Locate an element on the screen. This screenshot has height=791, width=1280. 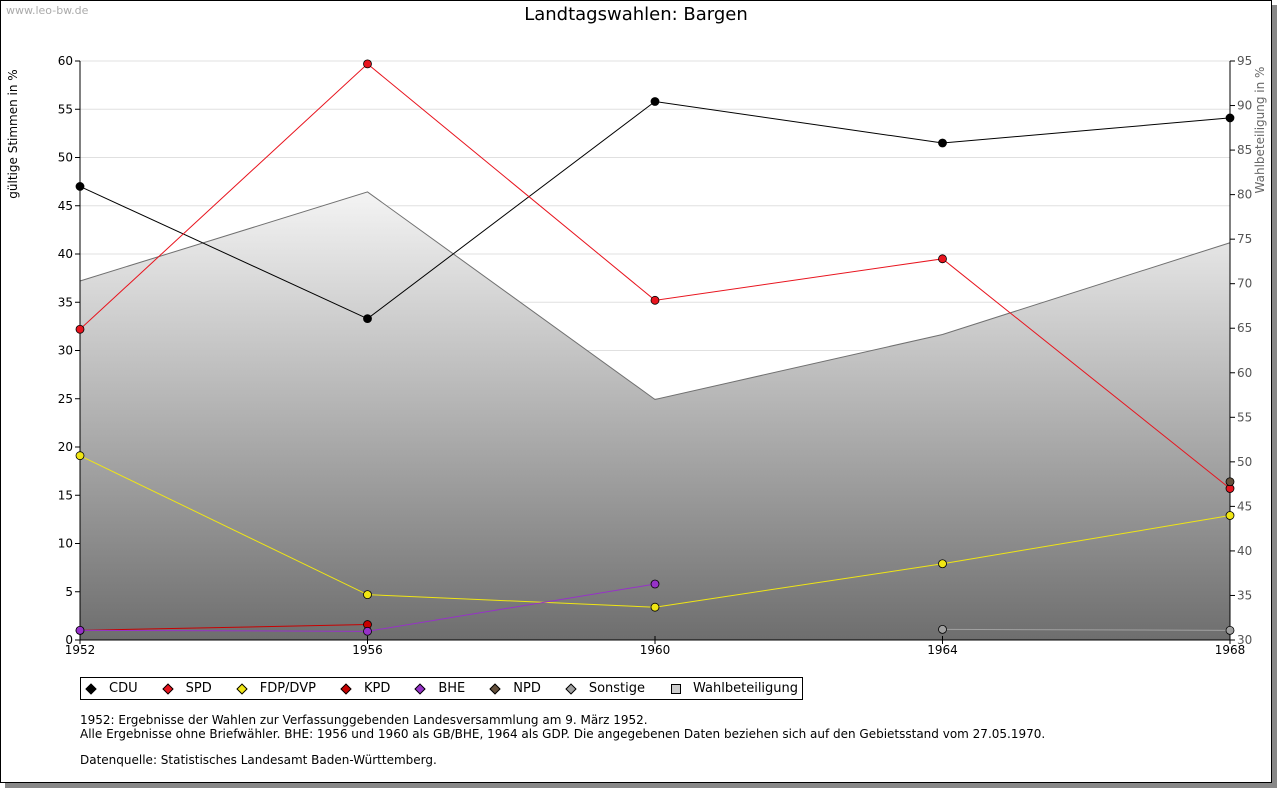
legend-item: NPD is located at coordinates (515, 688).